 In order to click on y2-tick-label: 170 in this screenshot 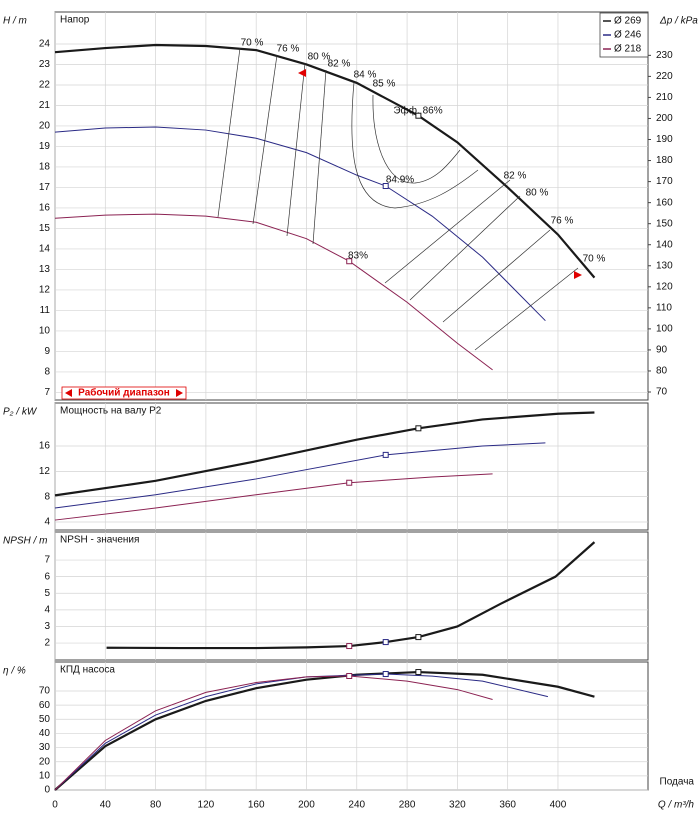, I will do `click(664, 181)`.